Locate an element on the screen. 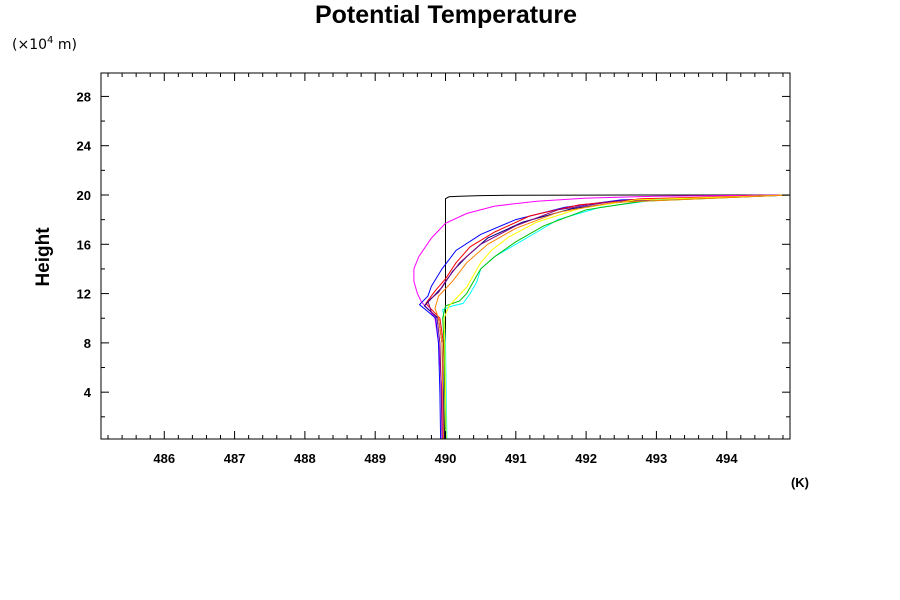 This screenshot has width=900, height=600. y-tick-label: 4 is located at coordinates (88, 392).